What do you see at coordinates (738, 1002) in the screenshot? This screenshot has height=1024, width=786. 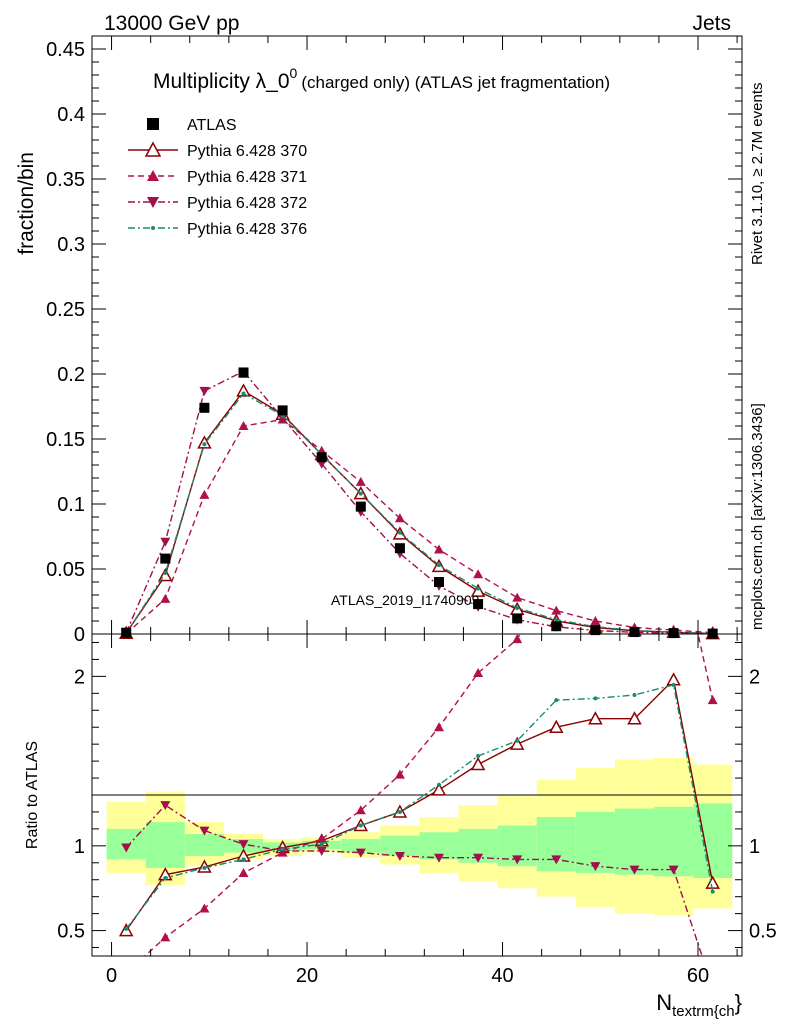 I see `x-axis-label-suffix: }` at bounding box center [738, 1002].